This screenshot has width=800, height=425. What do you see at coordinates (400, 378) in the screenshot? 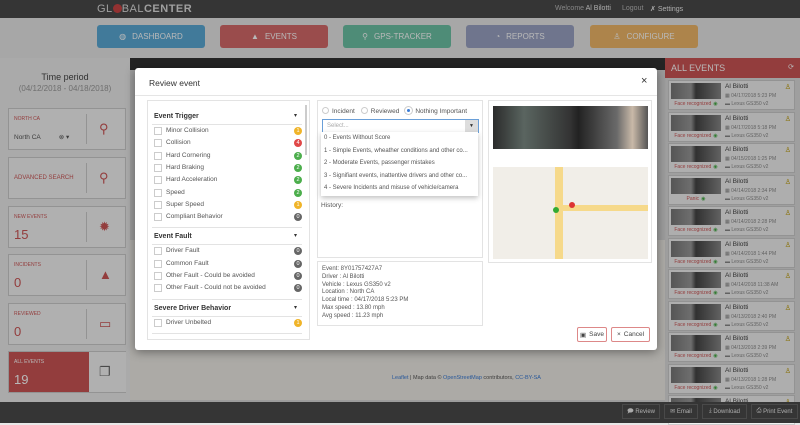
I see `leaflet-link: Leaflet` at bounding box center [400, 378].